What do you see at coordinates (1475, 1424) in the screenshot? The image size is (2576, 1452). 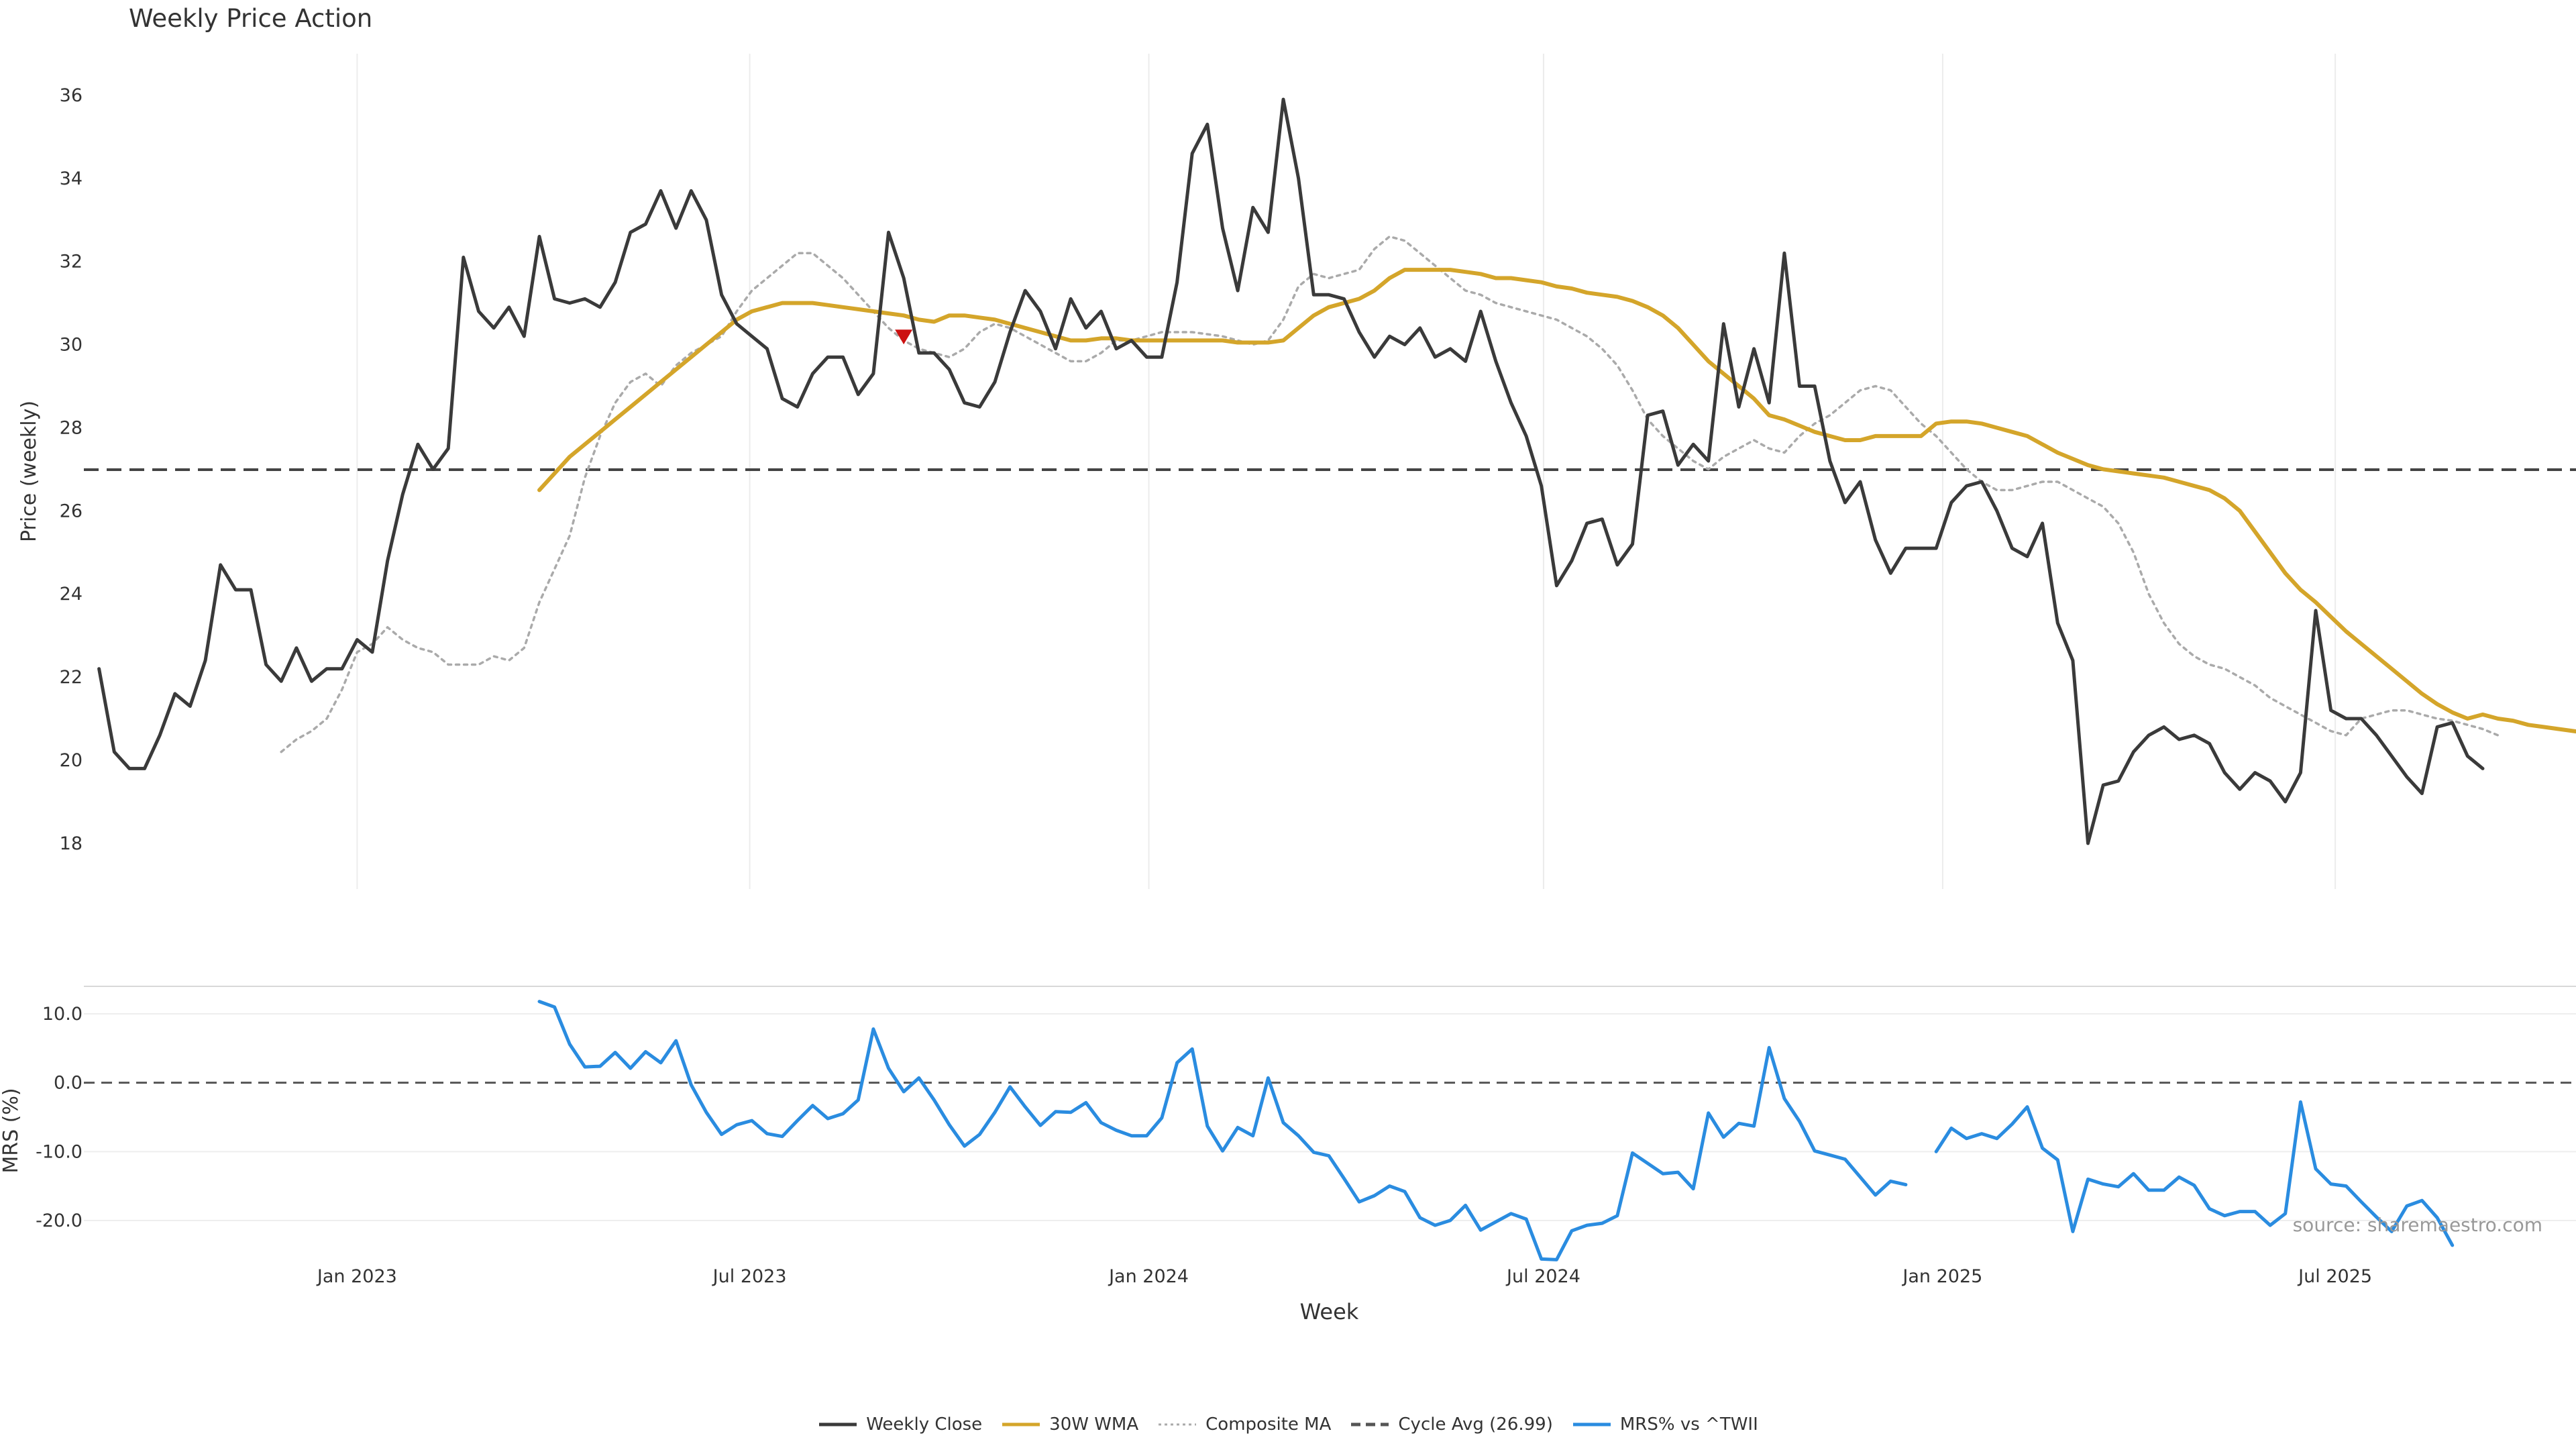 I see `legend-label: Cycle Avg (26.99)` at bounding box center [1475, 1424].